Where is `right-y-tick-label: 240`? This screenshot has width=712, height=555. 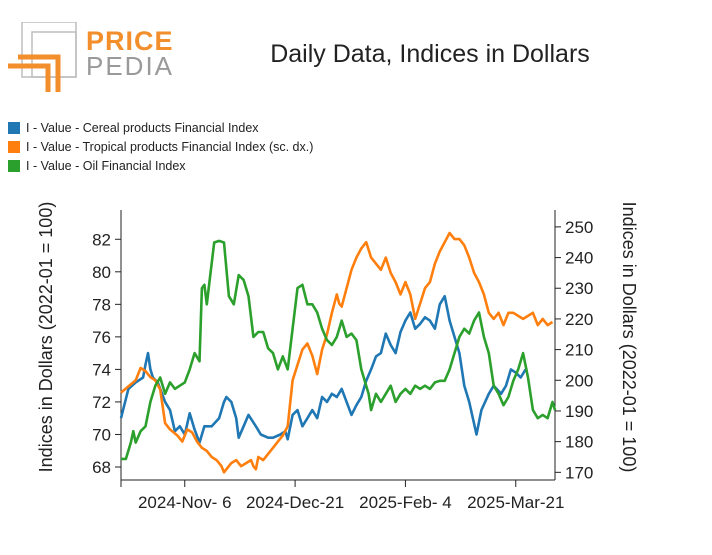 right-y-tick-label: 240 is located at coordinates (579, 258).